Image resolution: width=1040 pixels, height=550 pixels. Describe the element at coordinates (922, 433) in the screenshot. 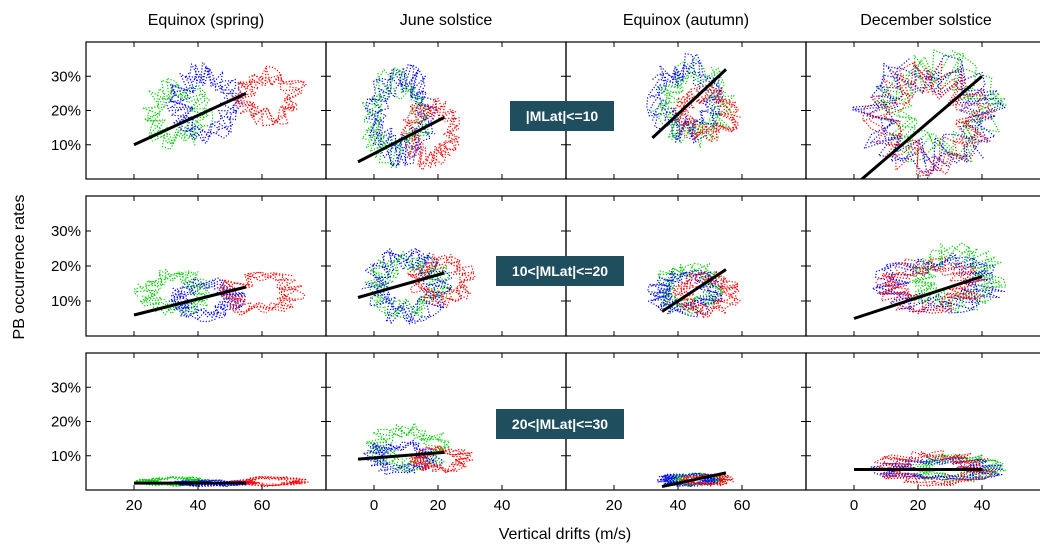

I see `panel-3-4: 0 20 40` at that location.